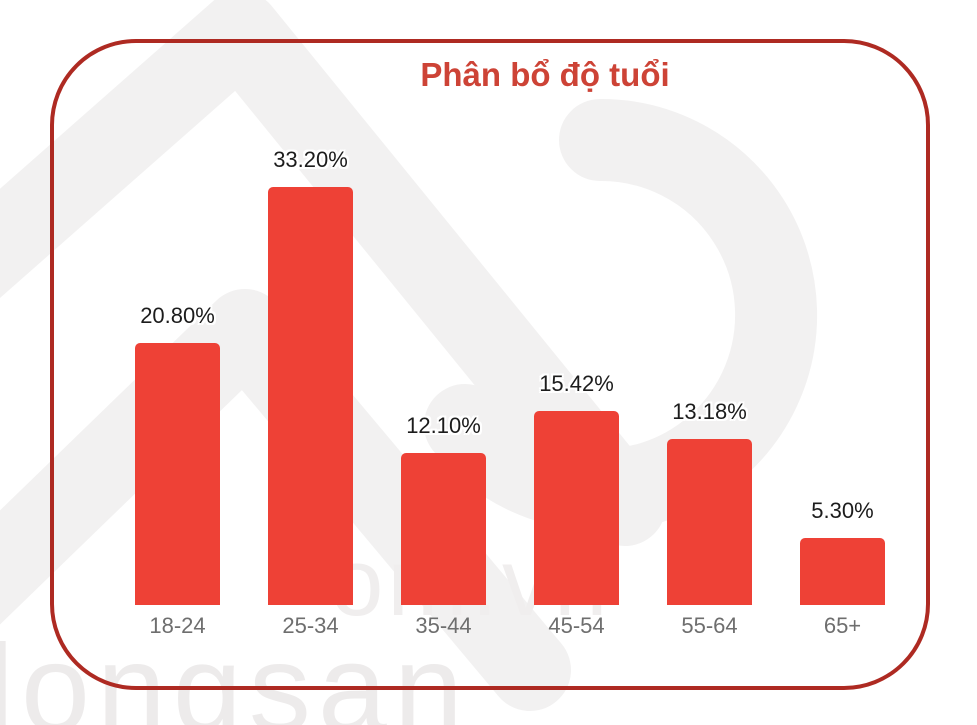  Describe the element at coordinates (443, 425) in the screenshot. I see `value-label-35-44: 12.10%` at that location.